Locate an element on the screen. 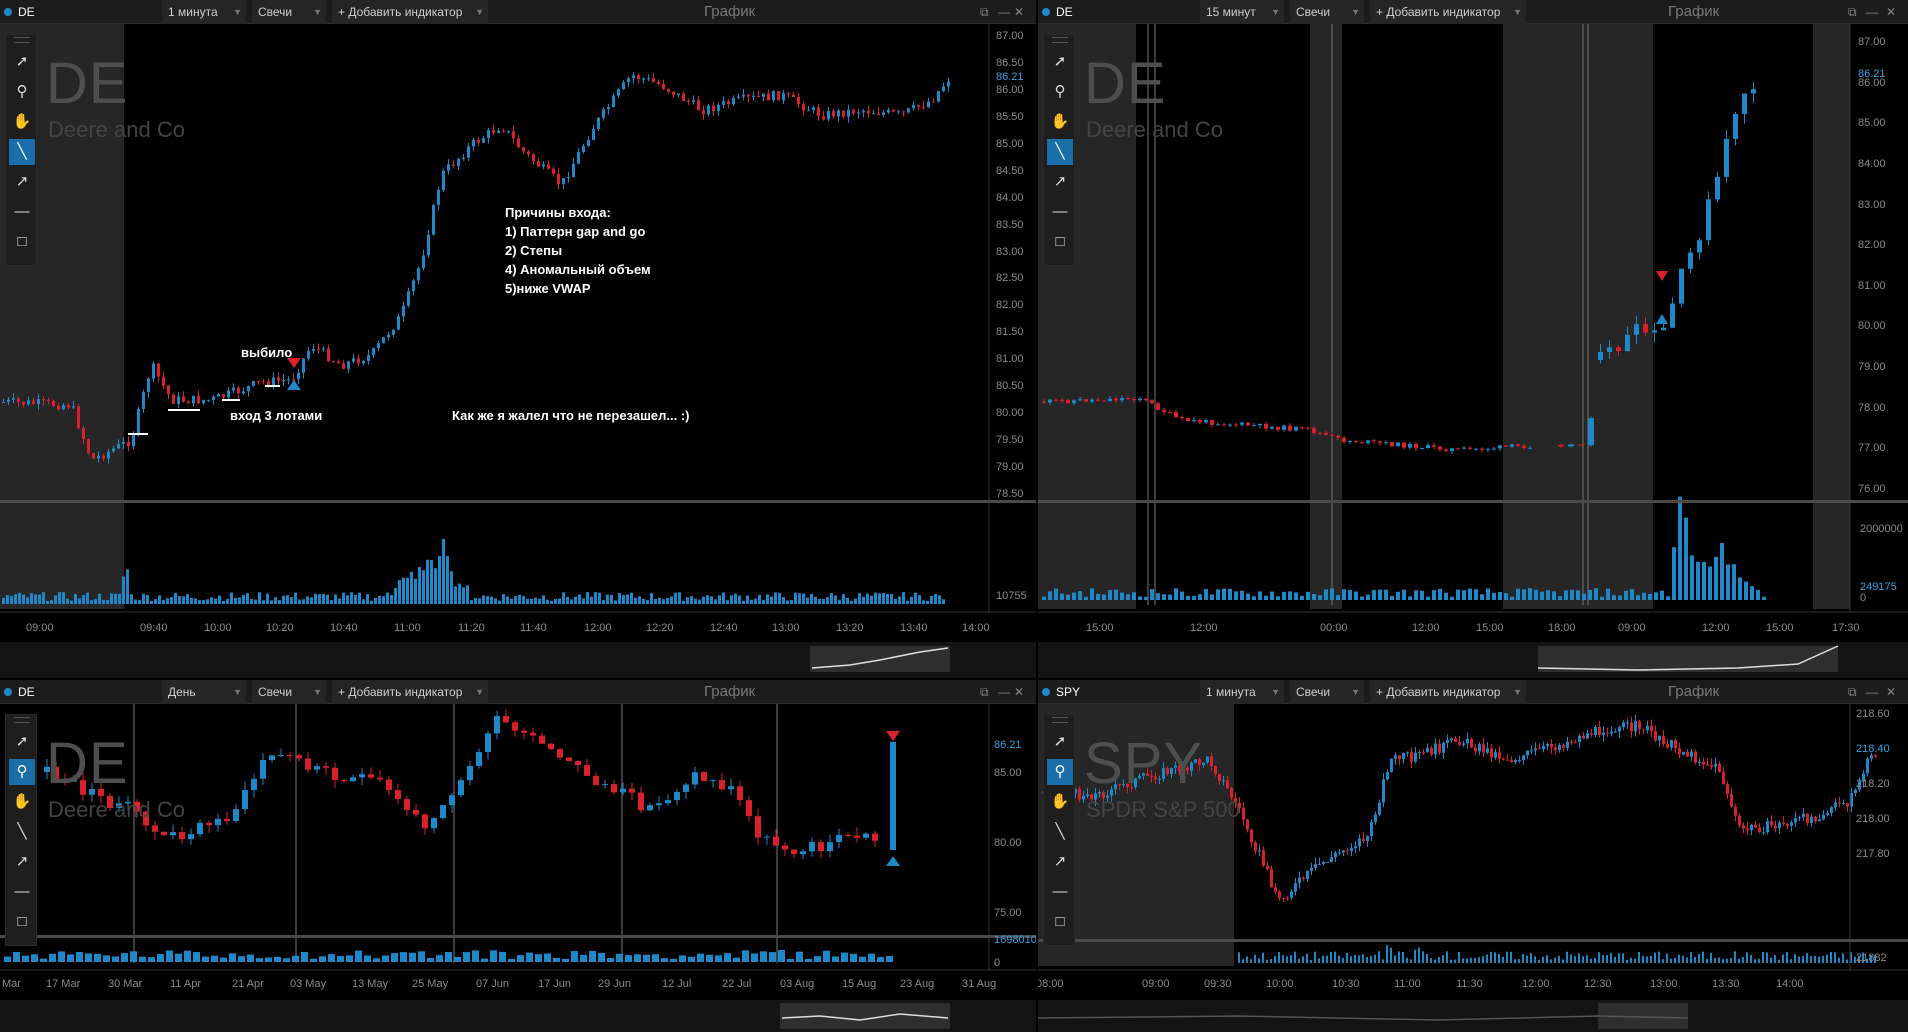  pane-divider is located at coordinates (1473, 940).